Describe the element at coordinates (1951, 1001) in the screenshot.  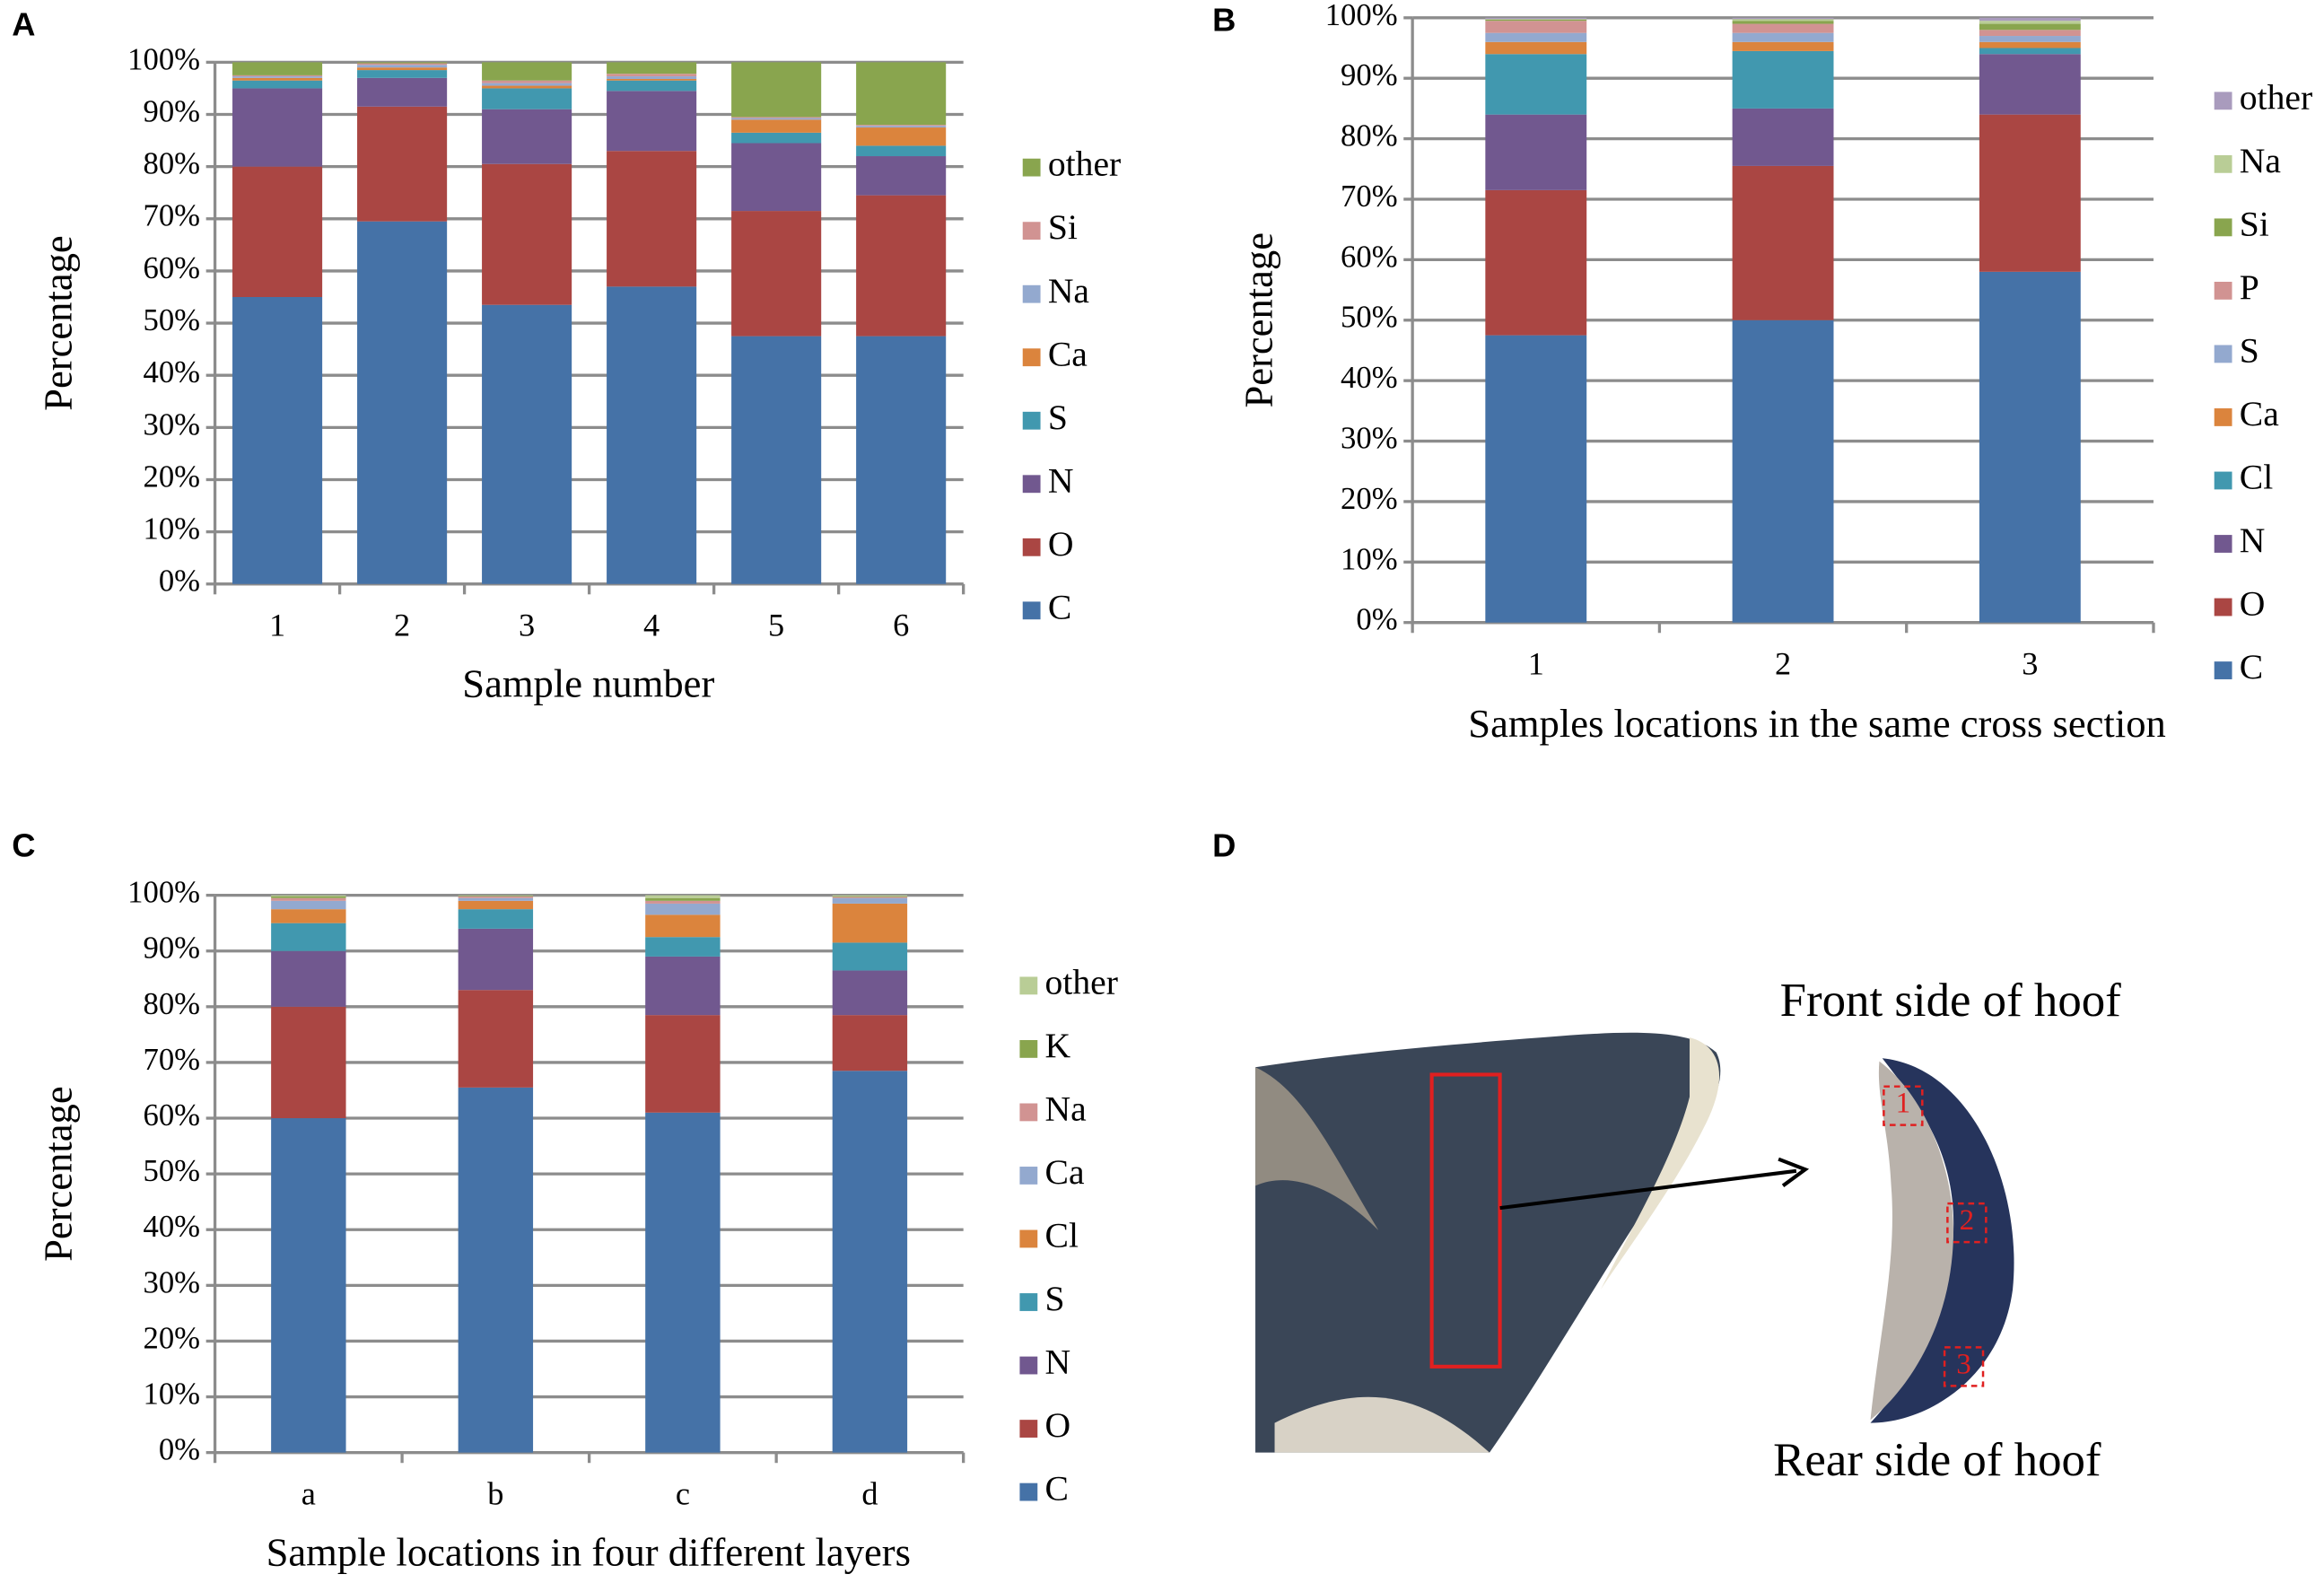
I see `front-label: Front side of hoof` at that location.